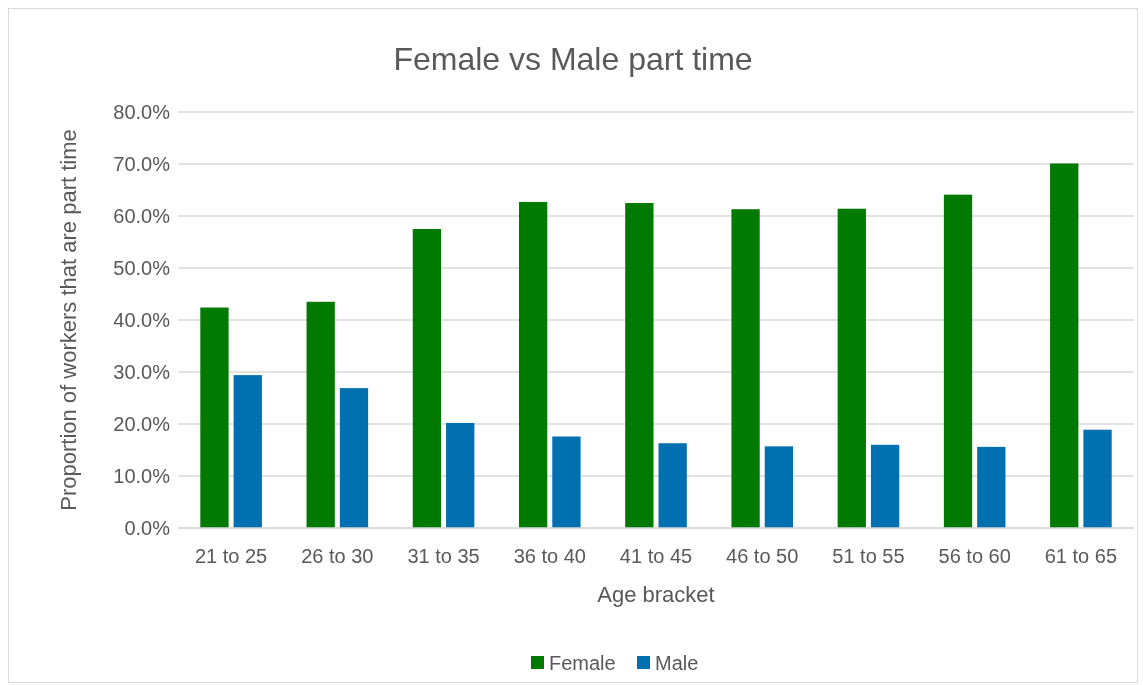  Describe the element at coordinates (147, 528) in the screenshot. I see `y-tick-label: 0.0%` at that location.